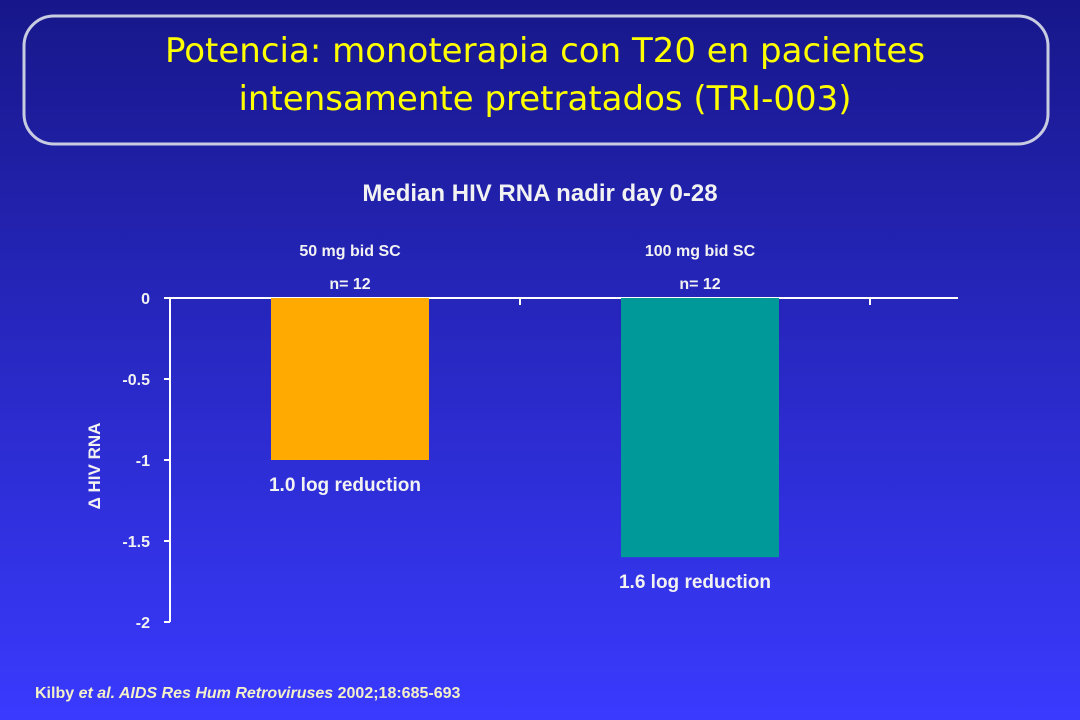  Describe the element at coordinates (206, 693) in the screenshot. I see `source-text: et al. AIDS Res Hum Retroviruses` at that location.